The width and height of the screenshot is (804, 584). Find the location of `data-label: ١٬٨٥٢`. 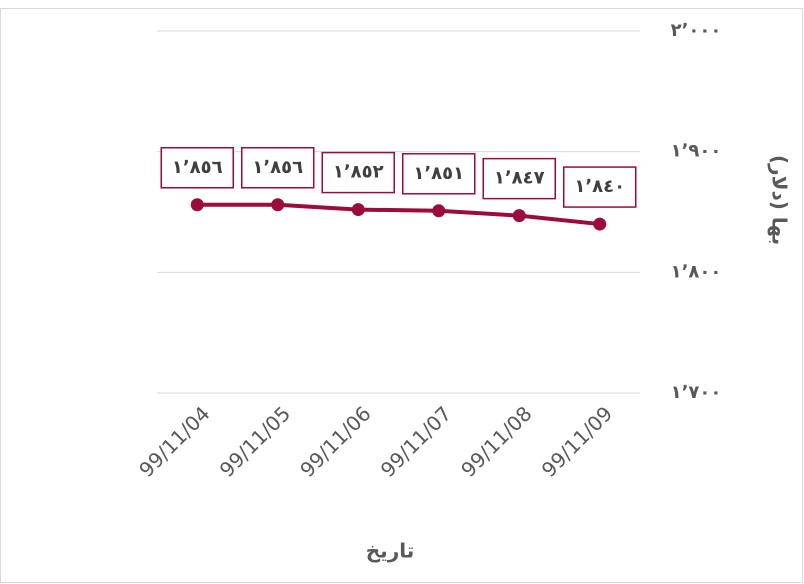

data-label: ١٬٨٥٢ is located at coordinates (358, 172).